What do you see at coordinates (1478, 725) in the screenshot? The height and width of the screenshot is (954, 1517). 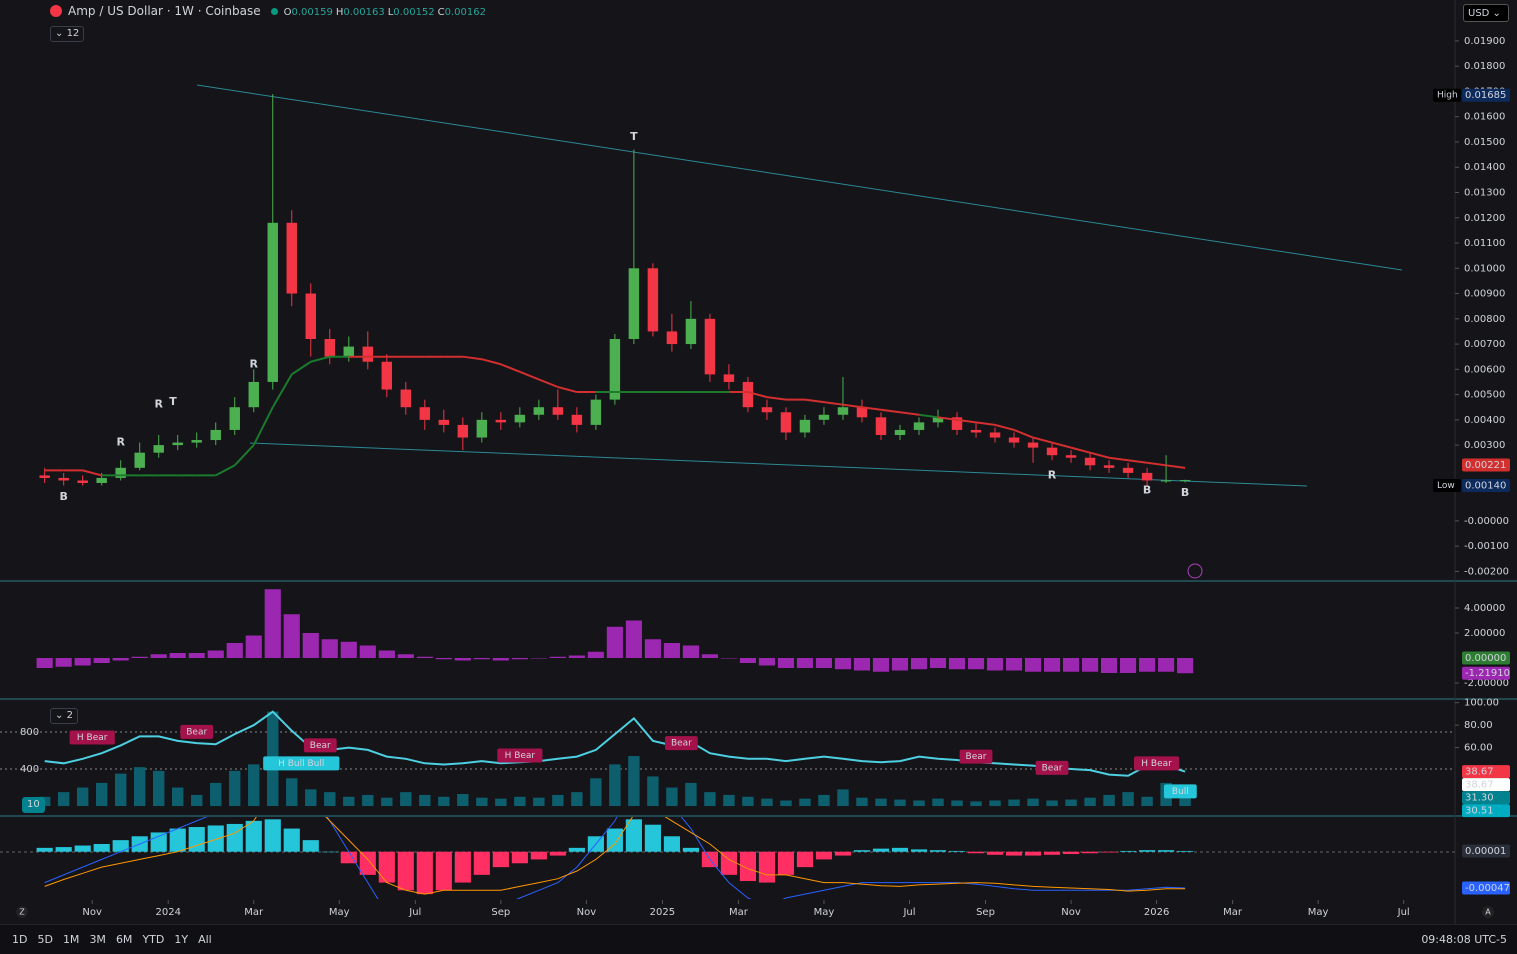 I see `y-tick-label: 80.00` at bounding box center [1478, 725].